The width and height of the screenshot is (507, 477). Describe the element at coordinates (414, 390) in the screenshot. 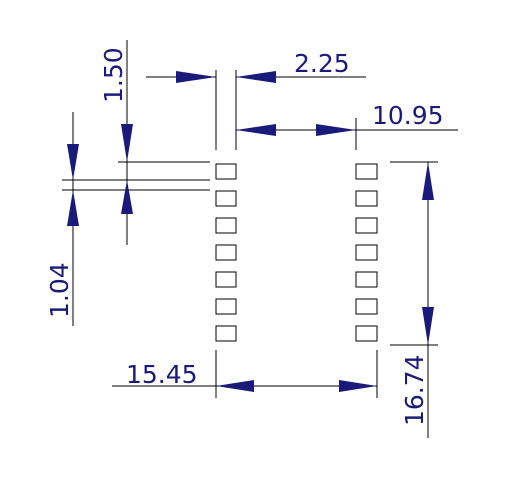

I see `dimension-label: 16.74` at that location.